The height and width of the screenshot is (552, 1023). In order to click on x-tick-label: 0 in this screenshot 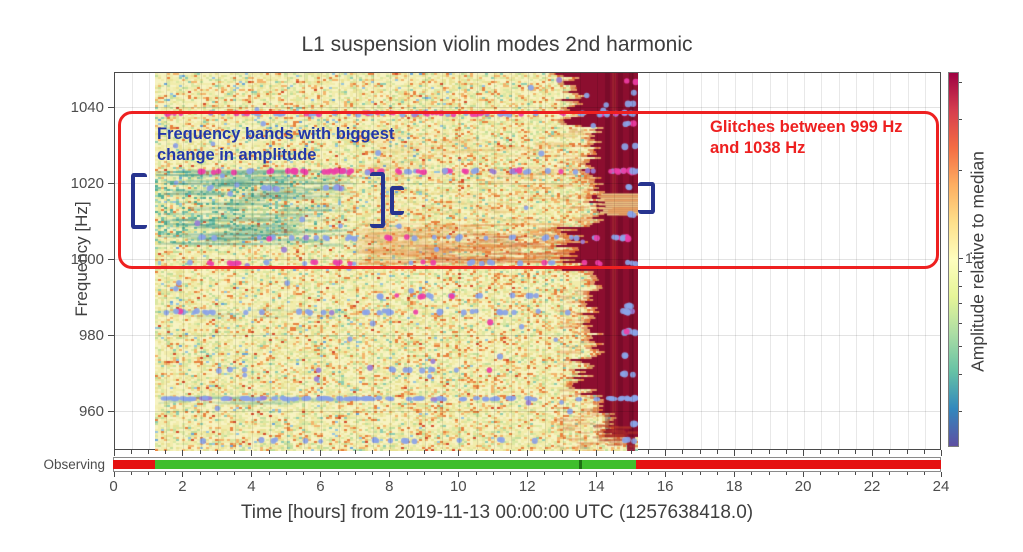, I will do `click(113, 486)`.